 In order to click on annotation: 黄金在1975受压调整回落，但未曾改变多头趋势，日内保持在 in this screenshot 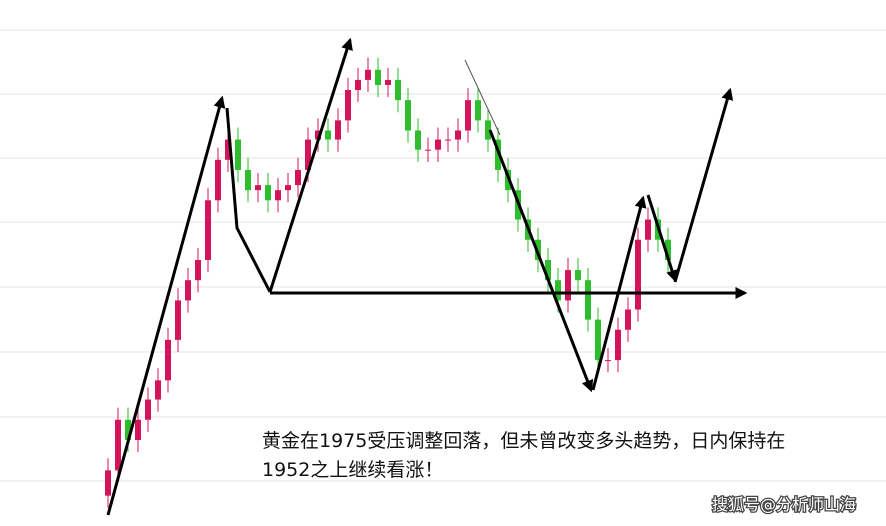, I will do `click(523, 441)`.